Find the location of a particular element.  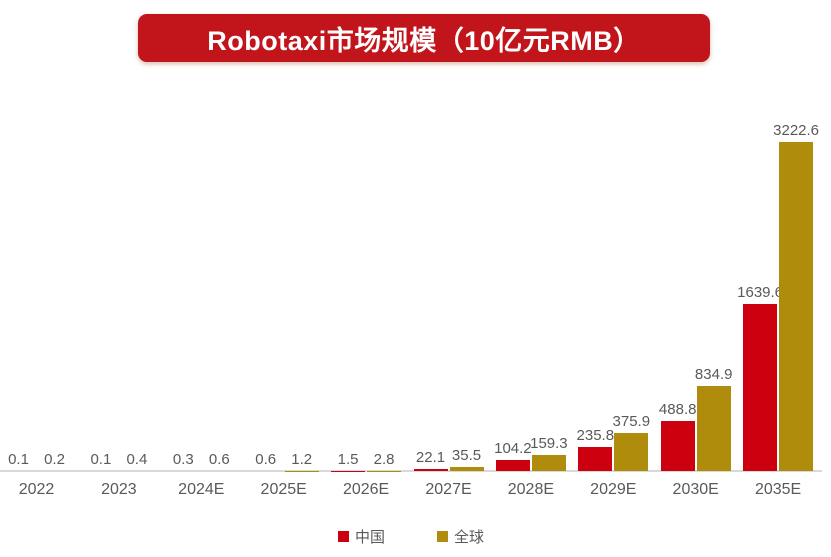

value-label-global: 834.9 is located at coordinates (713, 374).